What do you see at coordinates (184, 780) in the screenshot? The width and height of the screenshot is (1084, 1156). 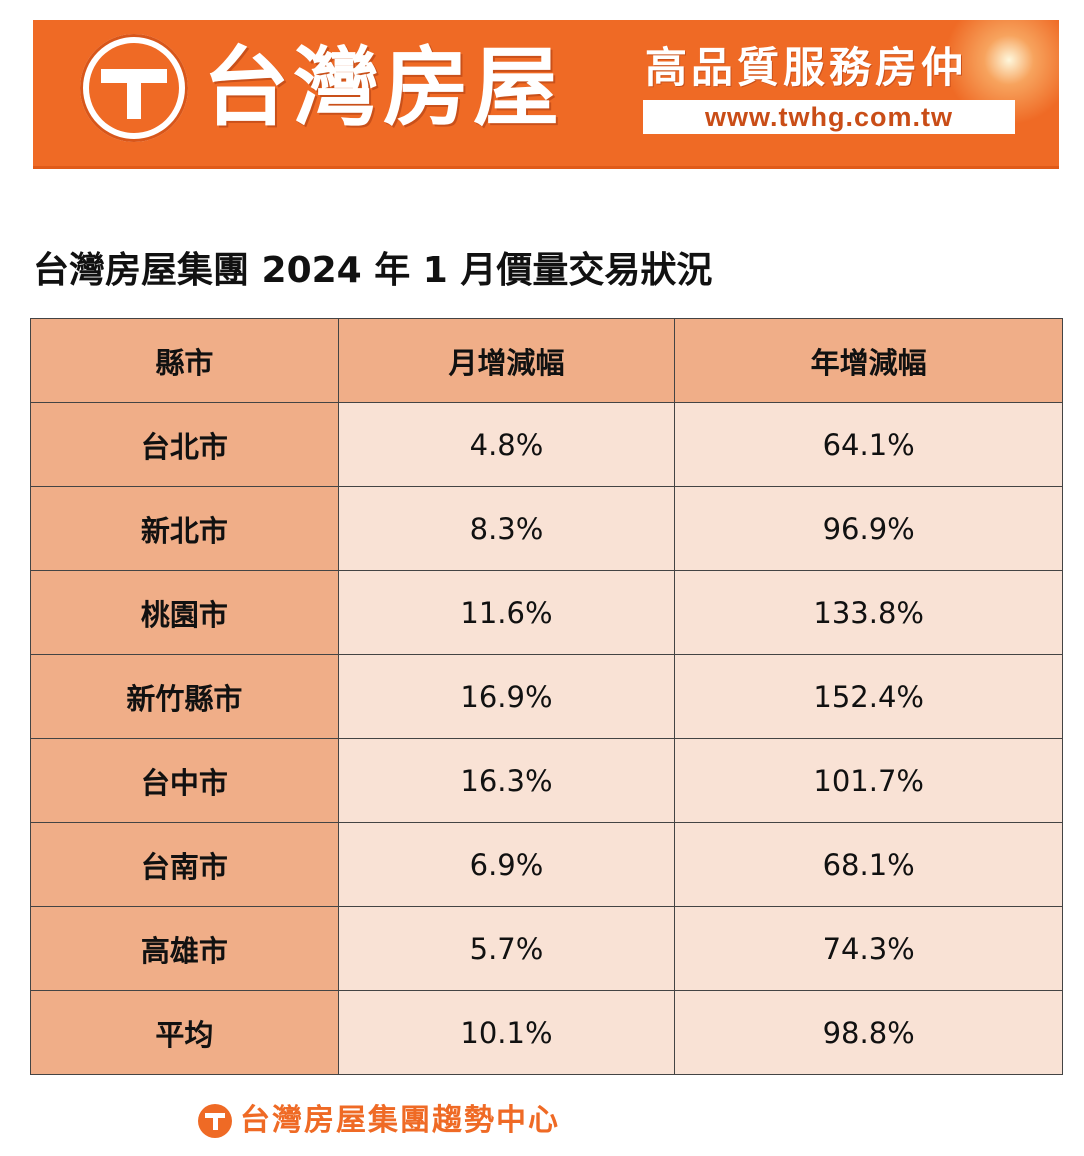 I see `cell-city: 台中市` at bounding box center [184, 780].